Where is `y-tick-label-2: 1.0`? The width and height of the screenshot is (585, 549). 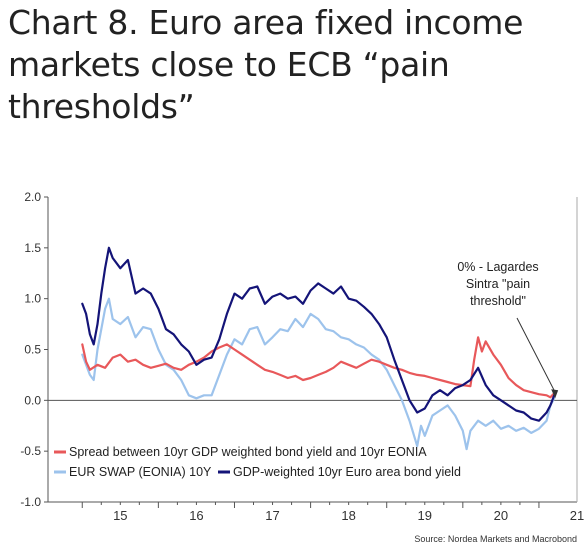 y-tick-label-2: 1.0 is located at coordinates (32, 299).